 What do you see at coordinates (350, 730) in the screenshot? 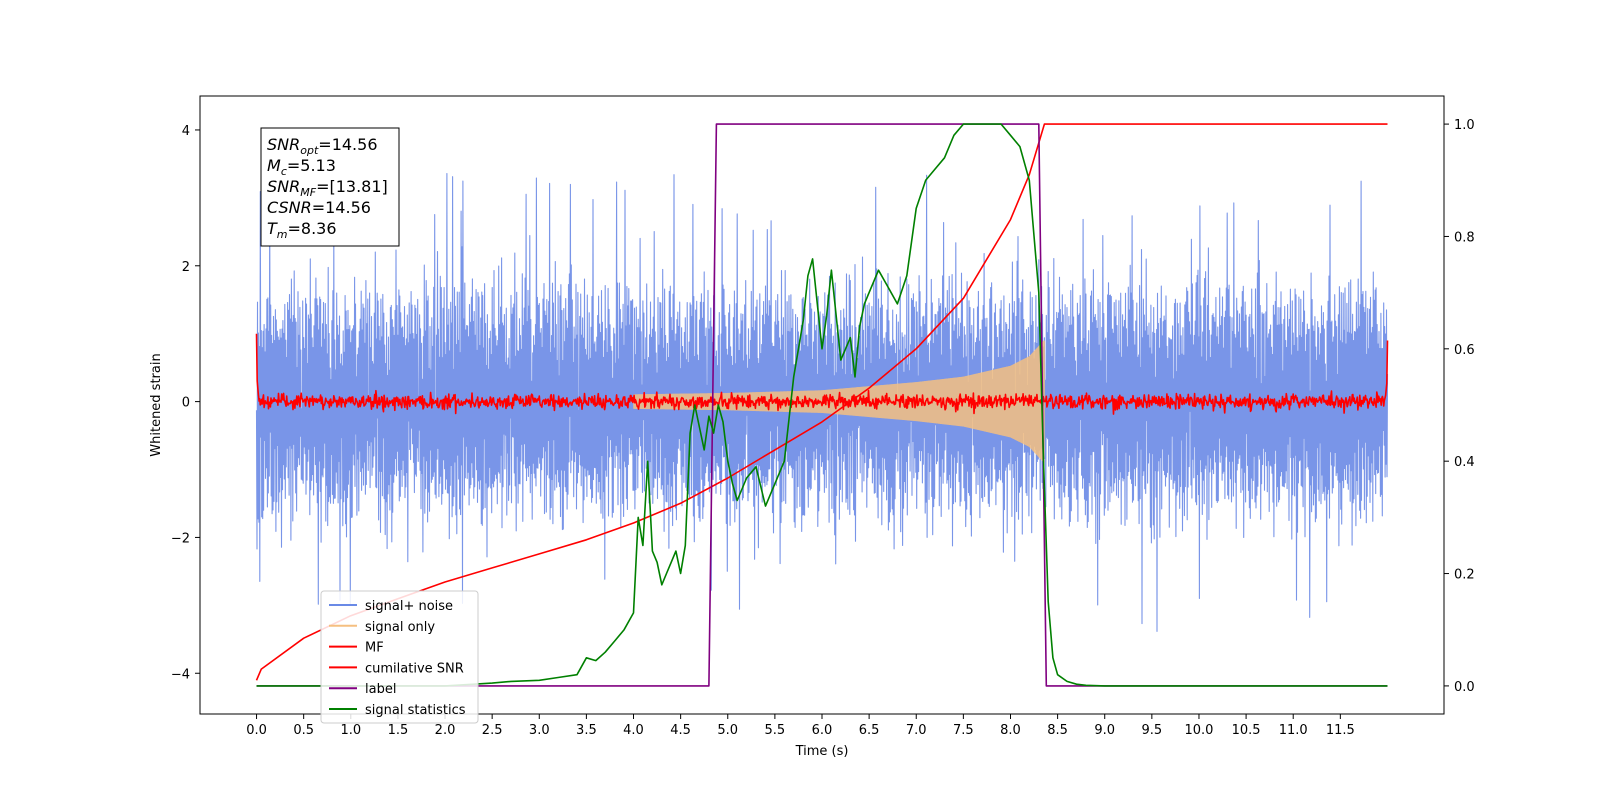
I see `x-tick-label: 1.0` at bounding box center [350, 730].